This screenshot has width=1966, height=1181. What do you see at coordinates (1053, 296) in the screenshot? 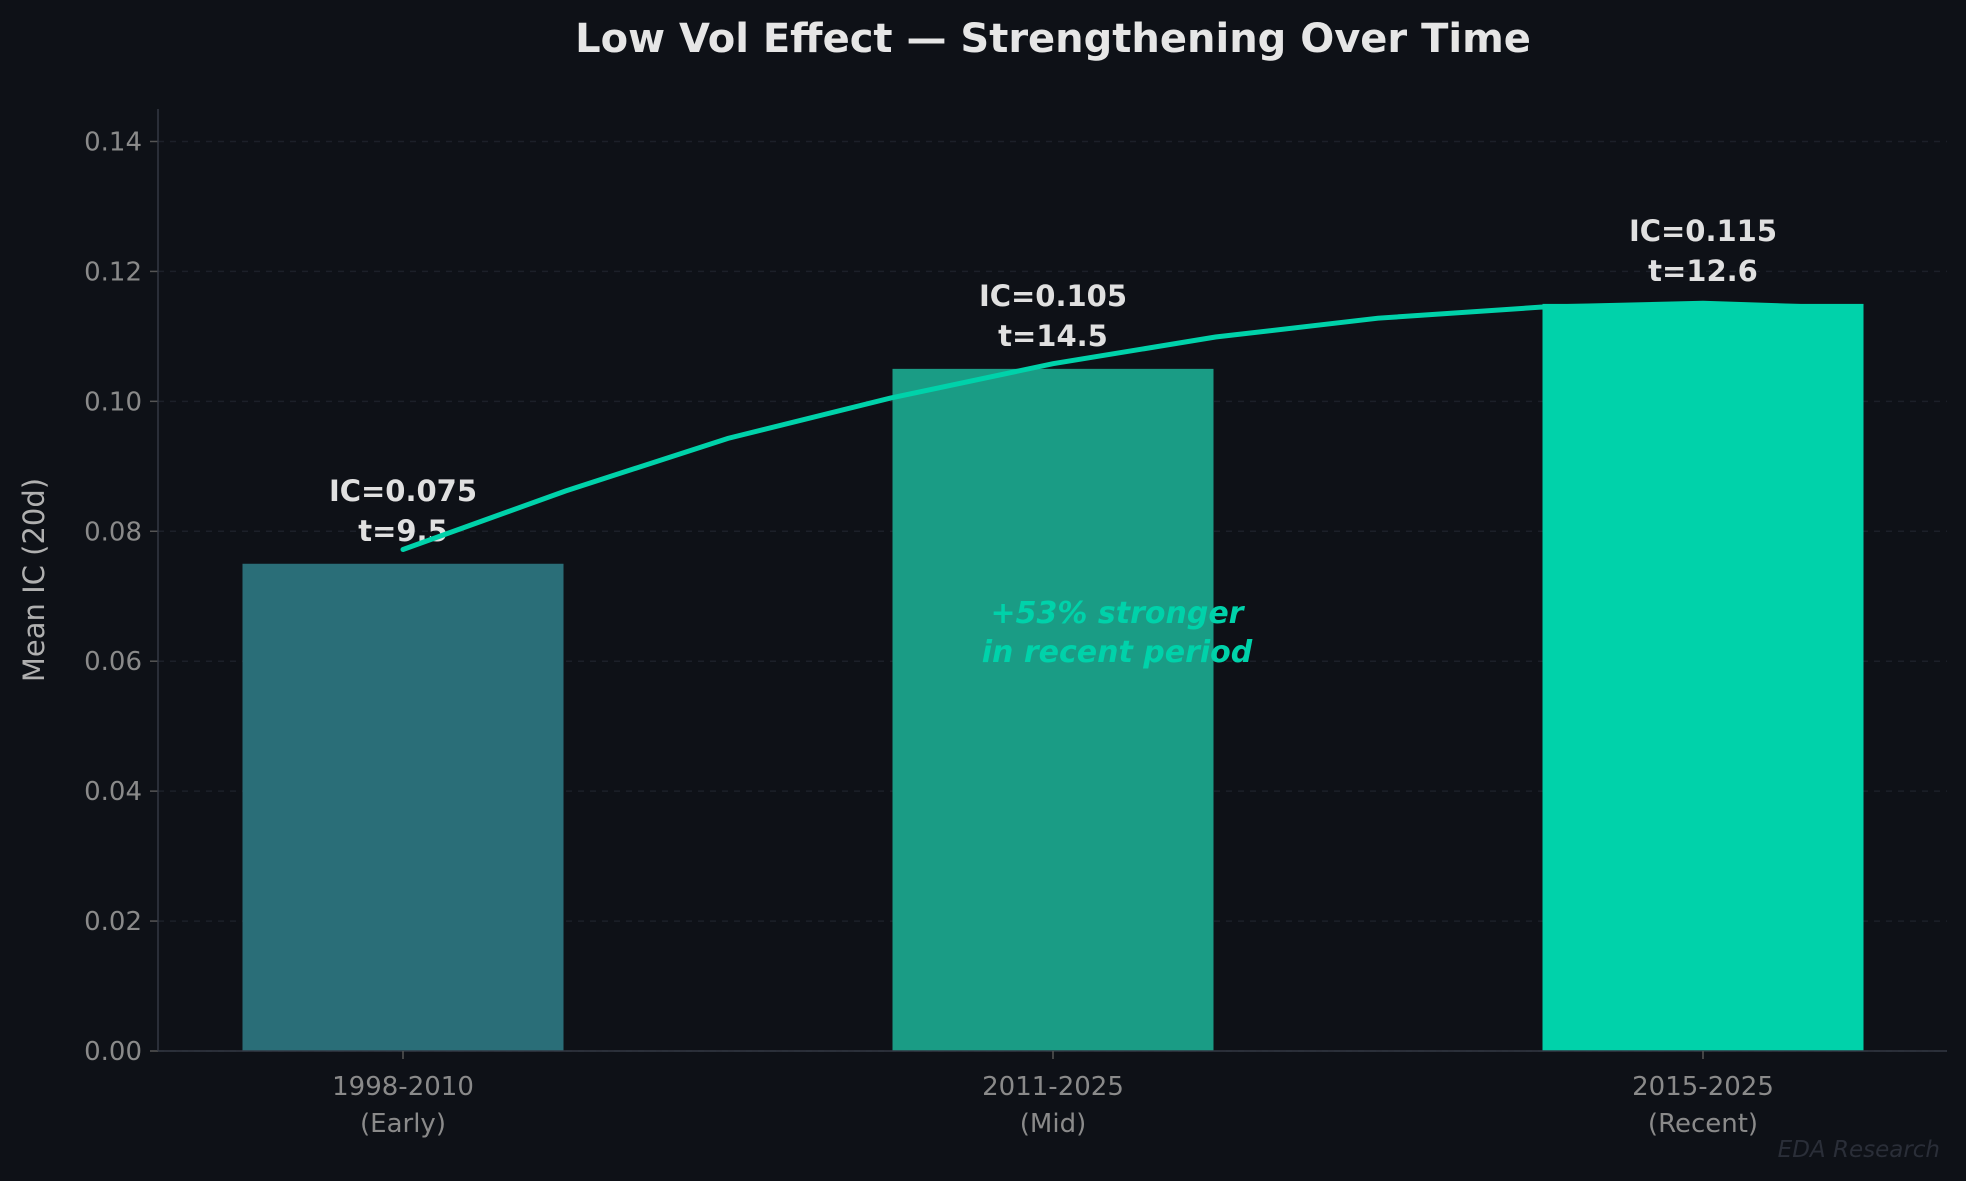
I see `data-label-ic: IC=0.105` at bounding box center [1053, 296].